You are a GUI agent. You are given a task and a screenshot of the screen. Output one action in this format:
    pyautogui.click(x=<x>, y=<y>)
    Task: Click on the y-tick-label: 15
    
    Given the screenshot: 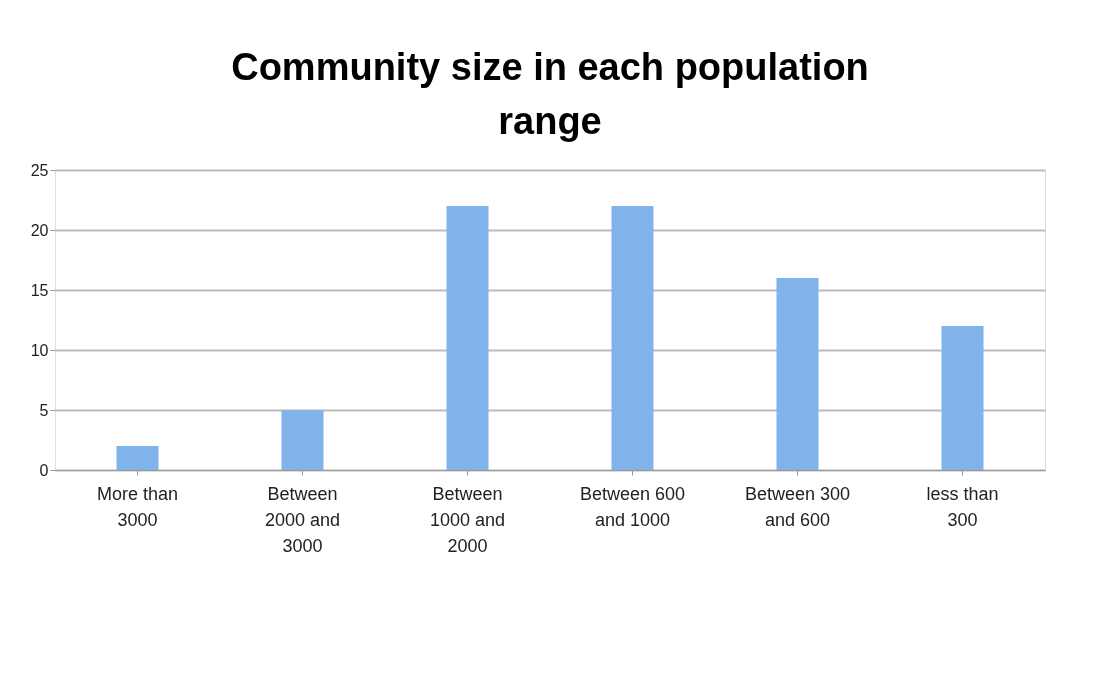 What is the action you would take?
    pyautogui.click(x=39, y=290)
    